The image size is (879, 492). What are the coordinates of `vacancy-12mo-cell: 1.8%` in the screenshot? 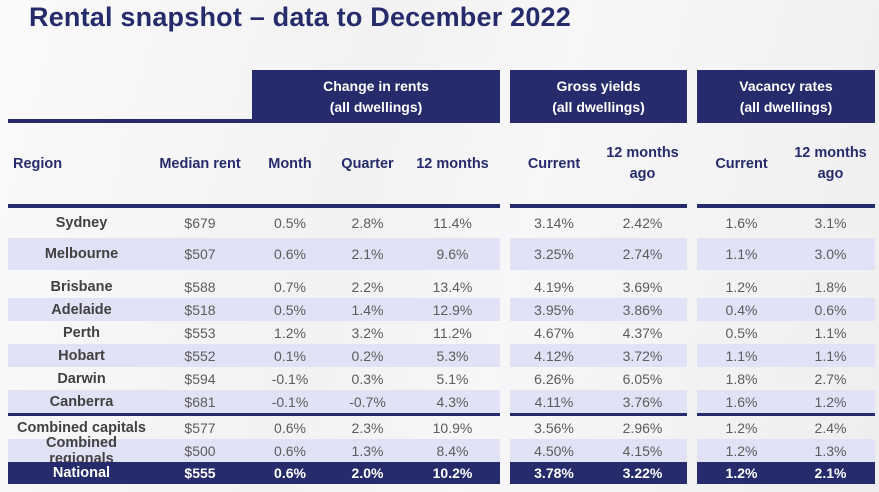 It's located at (830, 286).